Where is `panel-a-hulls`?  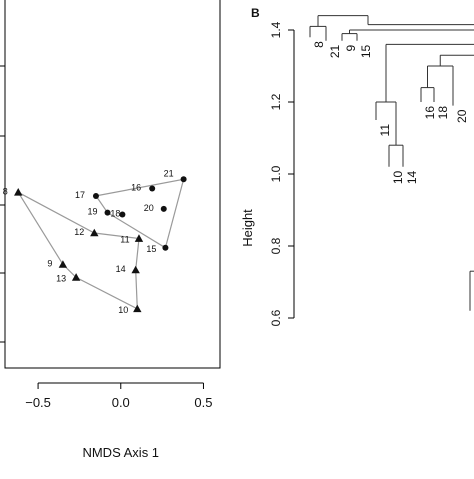
panel-a-hulls is located at coordinates (100, 244).